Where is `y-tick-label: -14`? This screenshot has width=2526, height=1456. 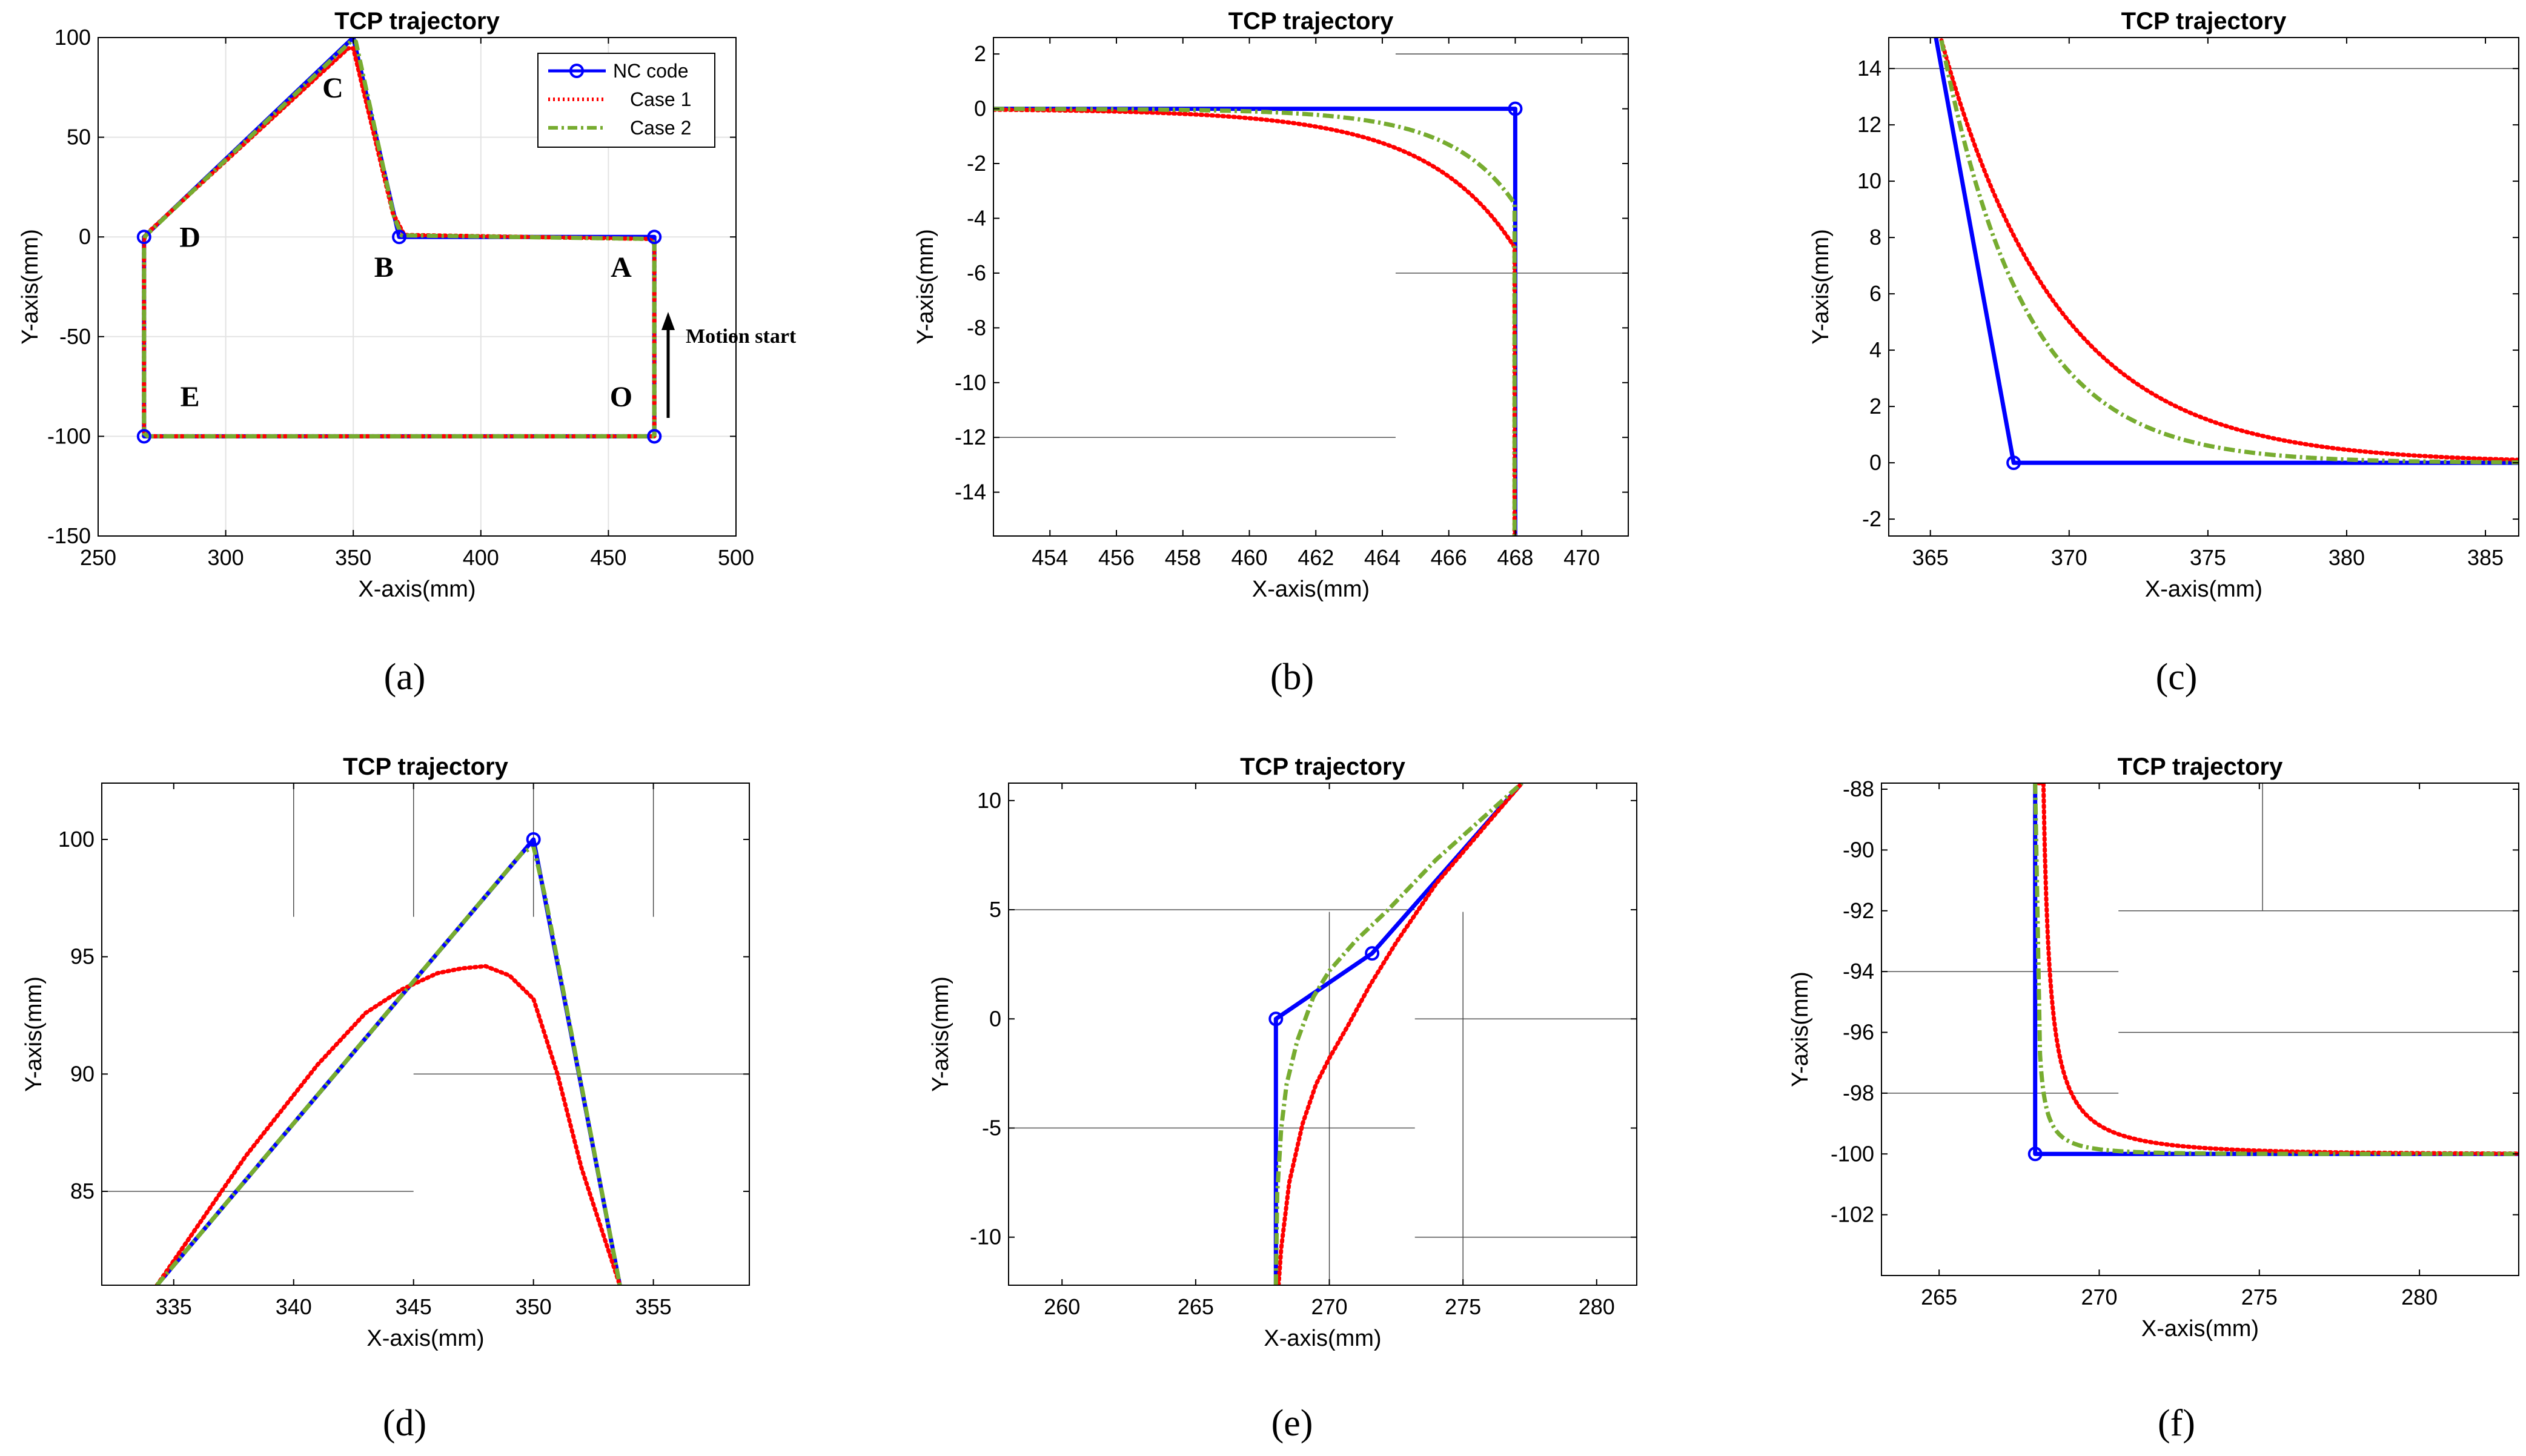
y-tick-label: -14 is located at coordinates (970, 492).